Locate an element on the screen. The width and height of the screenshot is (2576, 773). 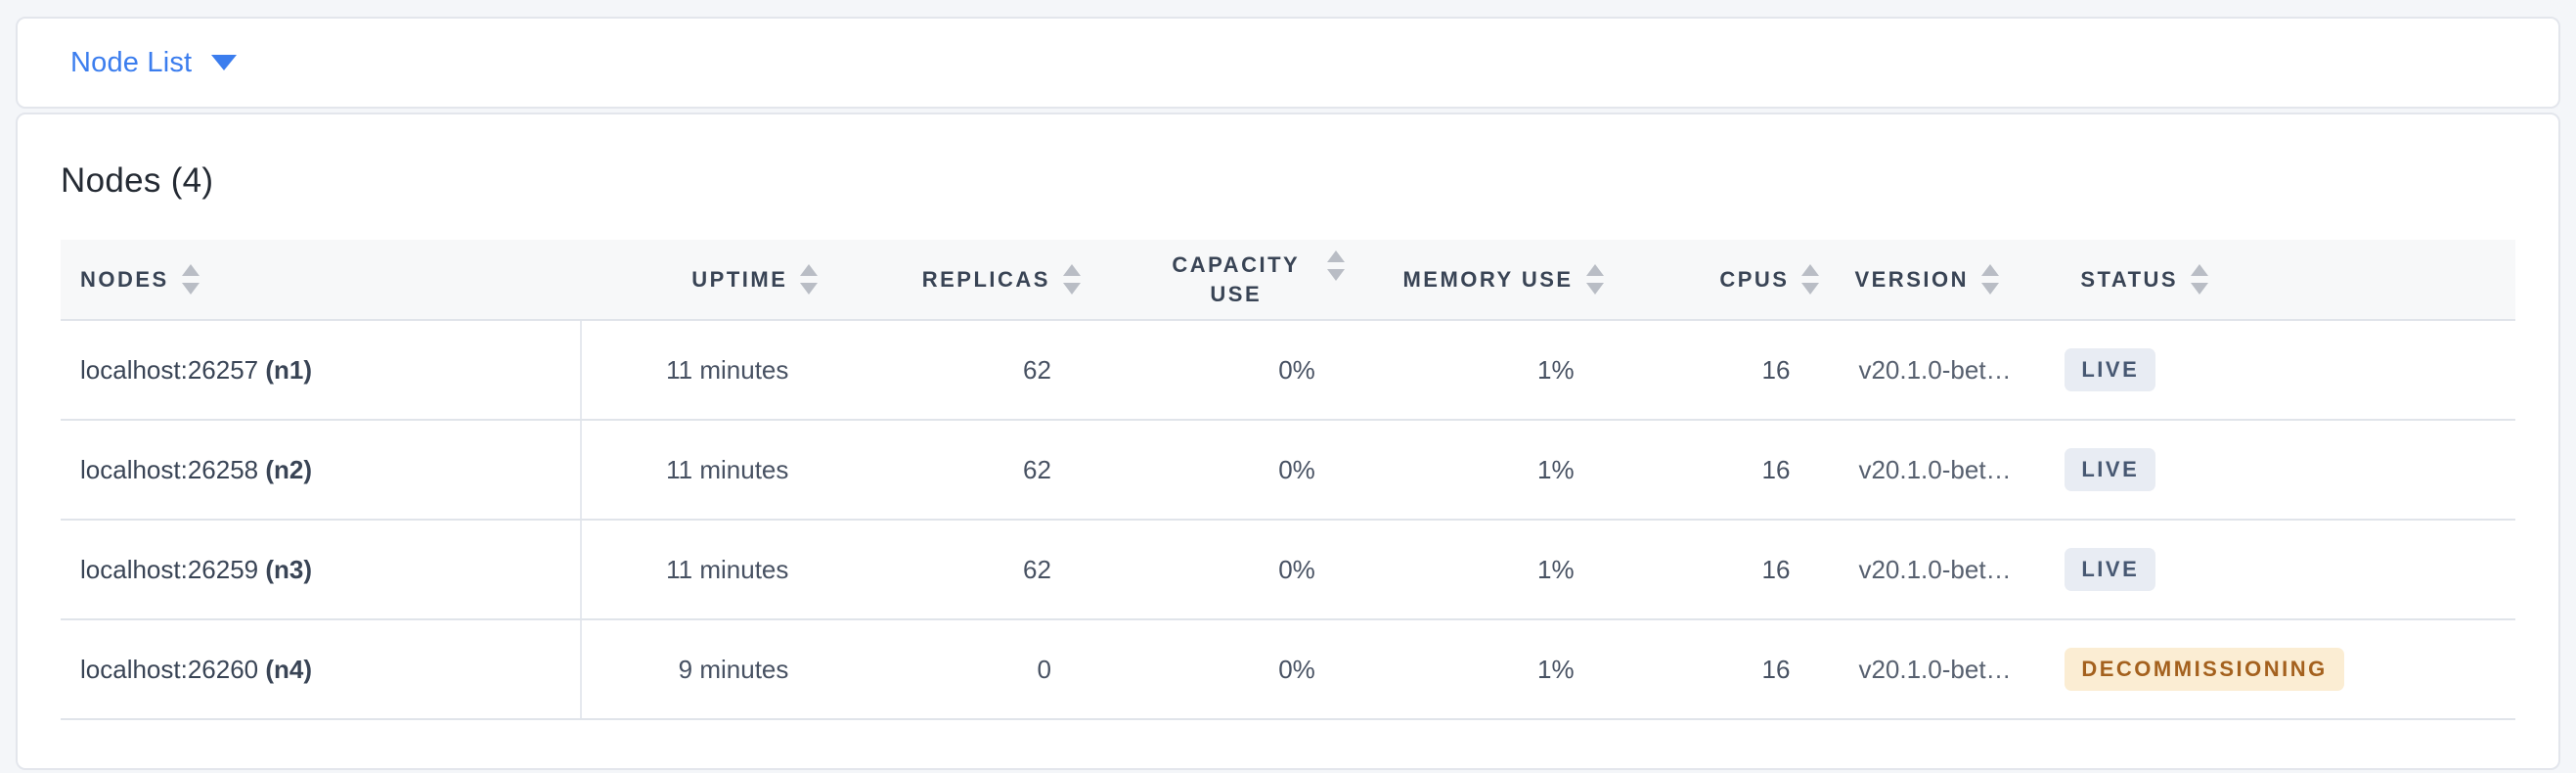
node-address-cell: localhost:26258 (n2) is located at coordinates (321, 470).